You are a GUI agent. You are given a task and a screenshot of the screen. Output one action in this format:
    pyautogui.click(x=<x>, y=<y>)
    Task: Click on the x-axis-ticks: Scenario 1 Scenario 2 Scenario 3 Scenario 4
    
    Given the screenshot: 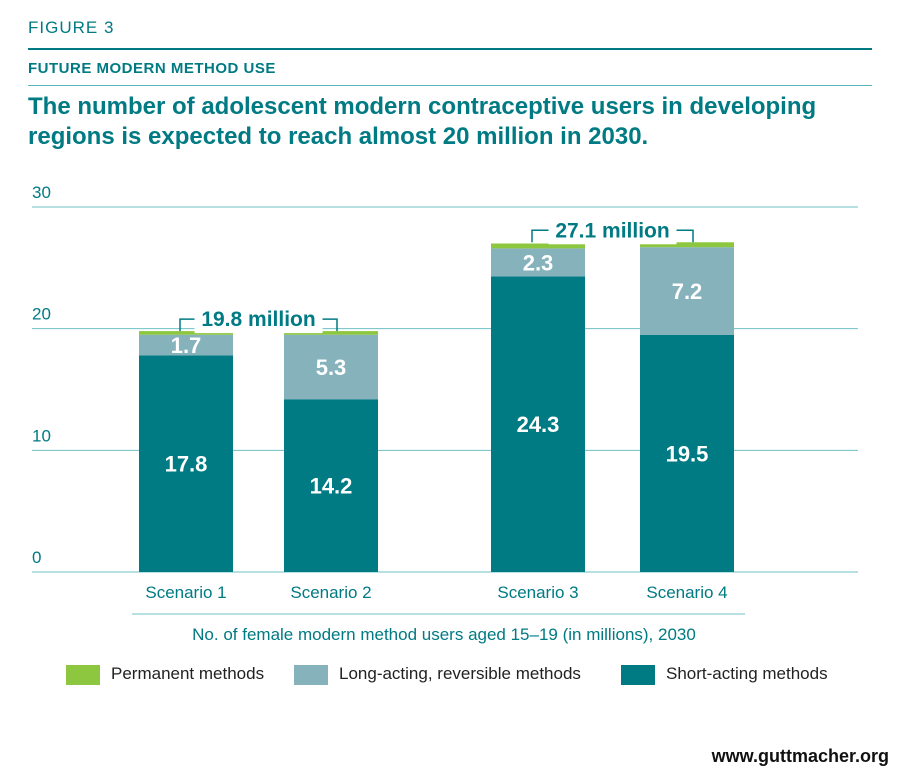 What is the action you would take?
    pyautogui.click(x=438, y=599)
    